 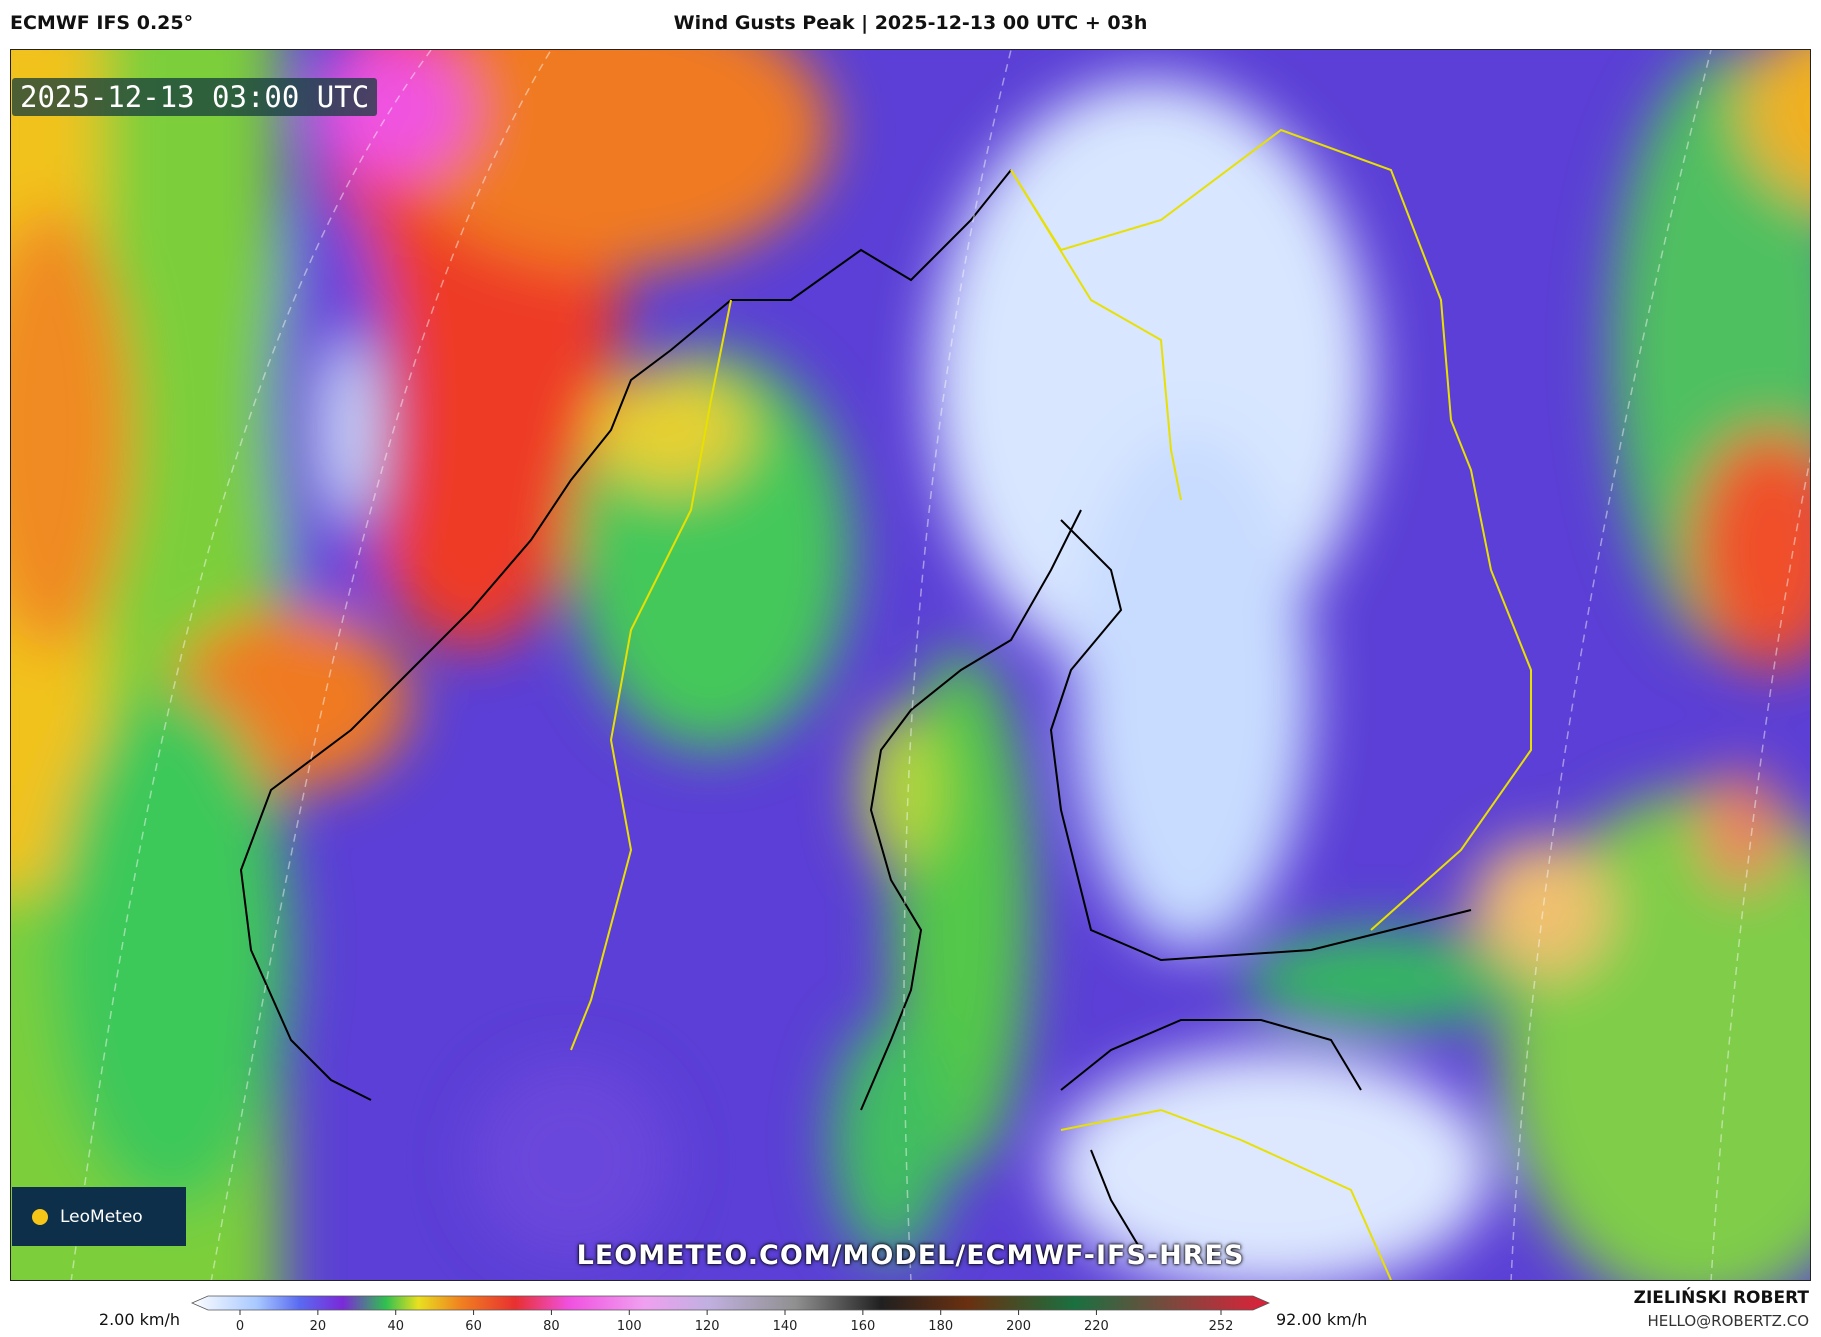 I want to click on author: ZIELIŃSKI ROBERT, so click(x=1721, y=1298).